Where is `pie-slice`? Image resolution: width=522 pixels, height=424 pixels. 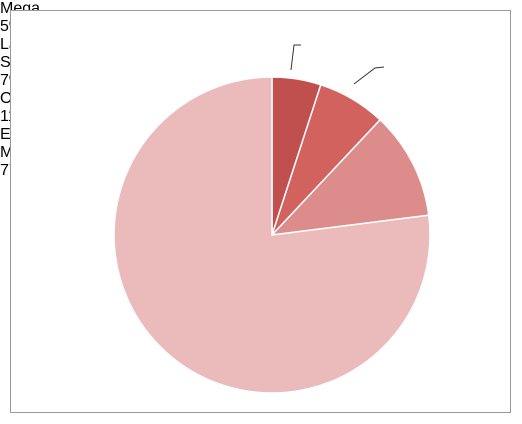 pie-slice is located at coordinates (350, 177).